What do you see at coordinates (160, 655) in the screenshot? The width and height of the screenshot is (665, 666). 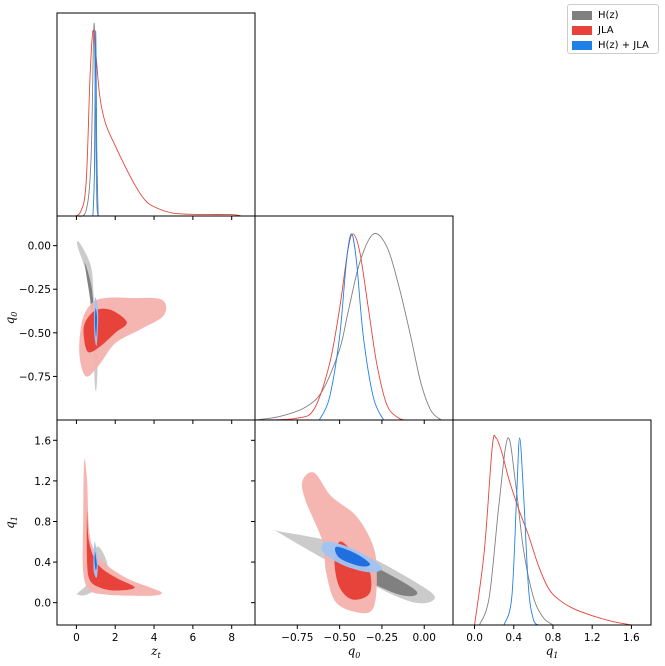 I see `x-axis-label-zt-sub: t` at bounding box center [160, 655].